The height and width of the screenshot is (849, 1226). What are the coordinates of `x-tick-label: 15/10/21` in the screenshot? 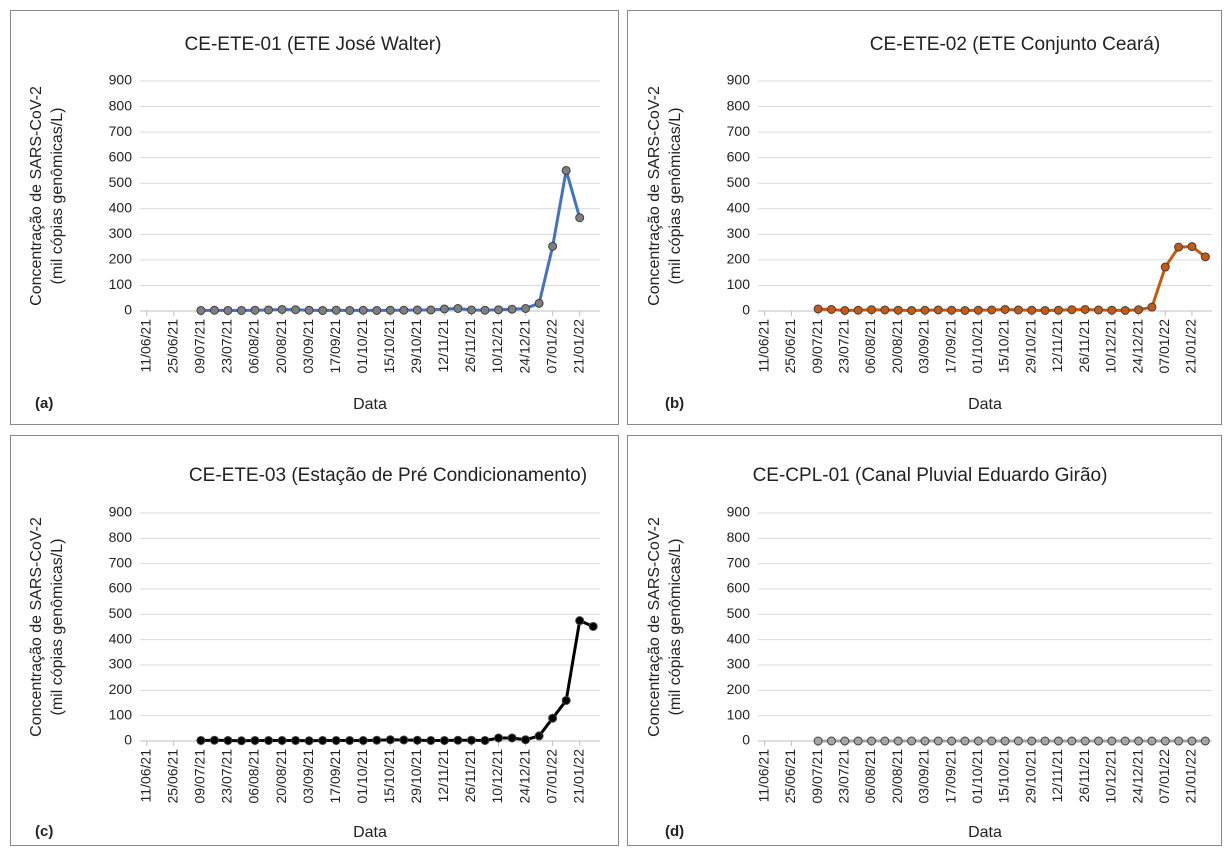 It's located at (1004, 346).